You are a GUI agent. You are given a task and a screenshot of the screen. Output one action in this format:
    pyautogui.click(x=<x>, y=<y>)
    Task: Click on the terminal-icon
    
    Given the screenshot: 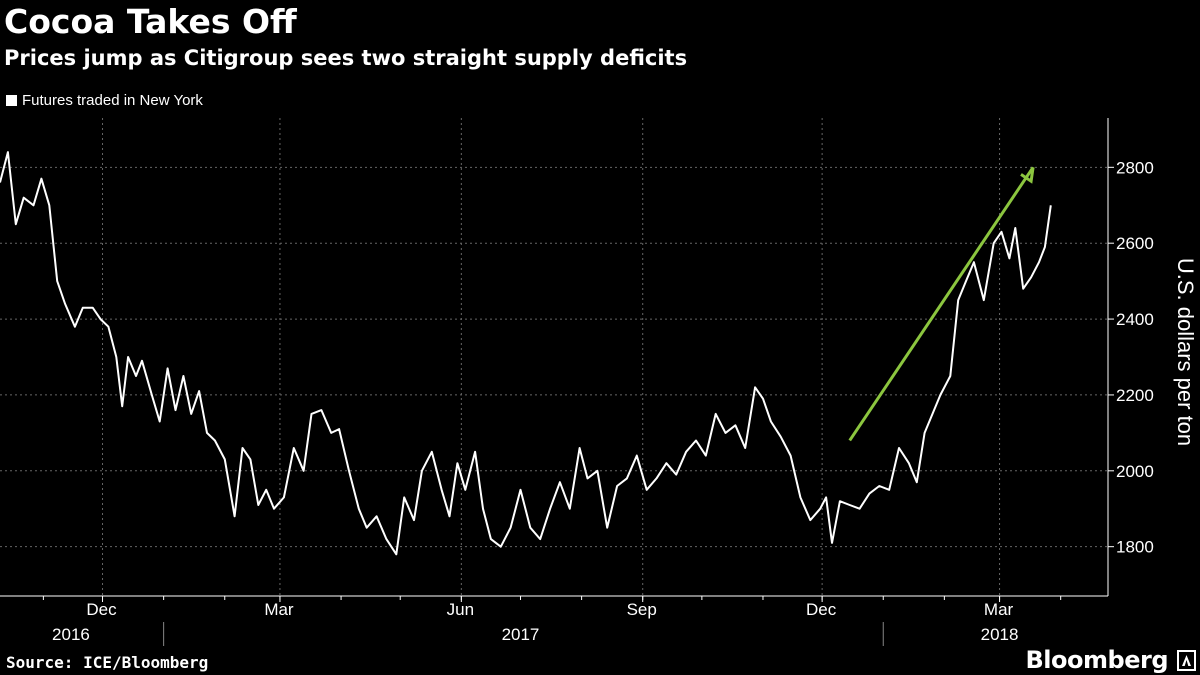 What is the action you would take?
    pyautogui.click(x=1186, y=660)
    